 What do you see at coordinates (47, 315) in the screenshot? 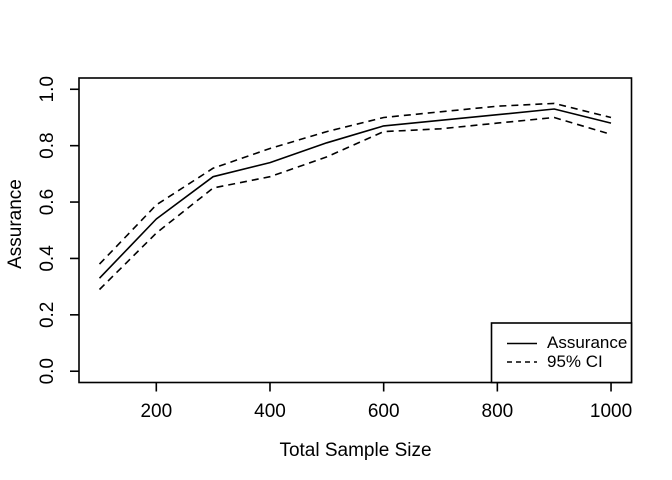
I see `y-tick-label: 0.2` at bounding box center [47, 315].